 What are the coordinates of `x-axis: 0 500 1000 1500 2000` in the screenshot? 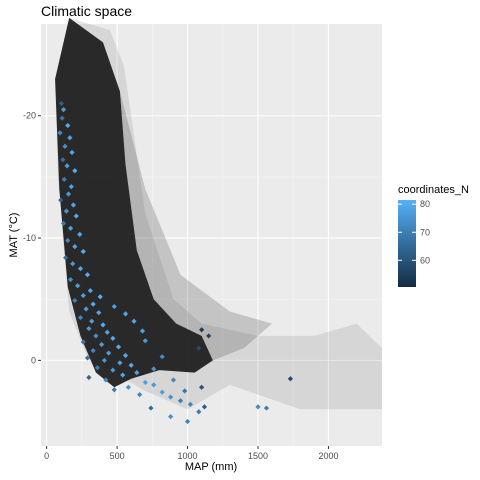 It's located at (191, 453).